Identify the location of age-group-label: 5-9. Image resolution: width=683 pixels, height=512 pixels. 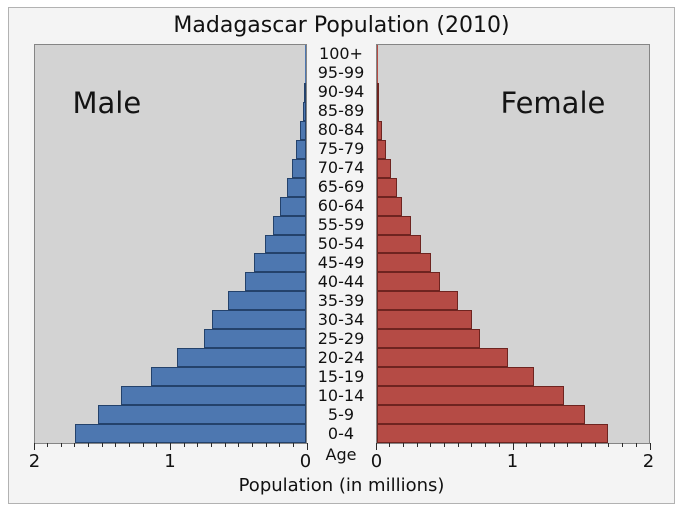
(341, 415).